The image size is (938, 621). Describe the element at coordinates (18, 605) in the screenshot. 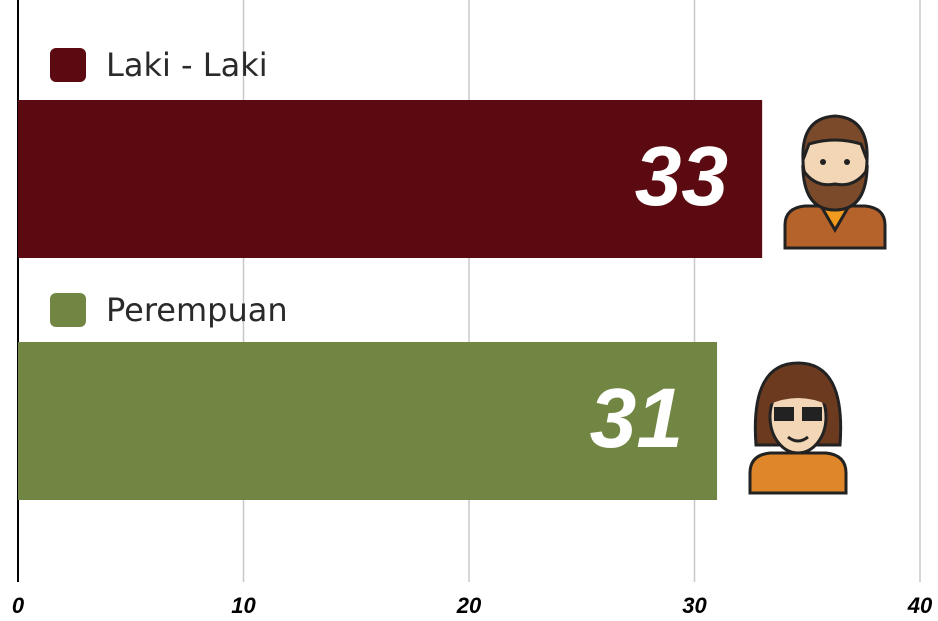

I see `x-tick-label: 0` at that location.